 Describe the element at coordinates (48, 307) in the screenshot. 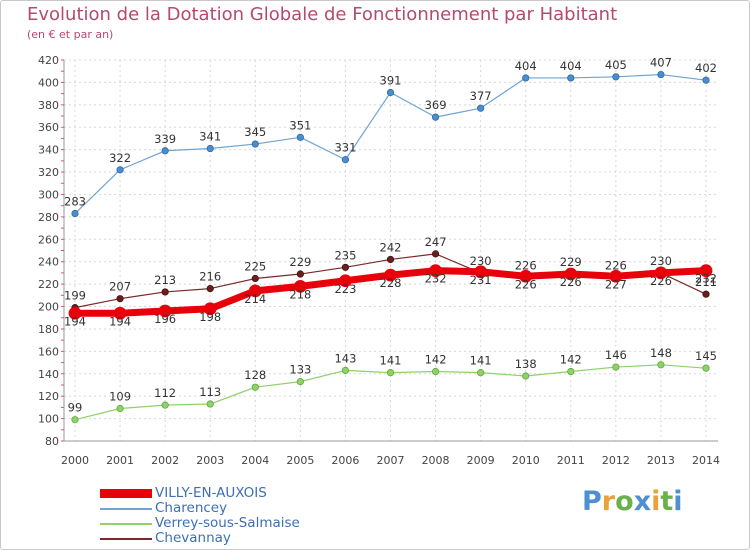

I see `y-tick-label: 200` at that location.